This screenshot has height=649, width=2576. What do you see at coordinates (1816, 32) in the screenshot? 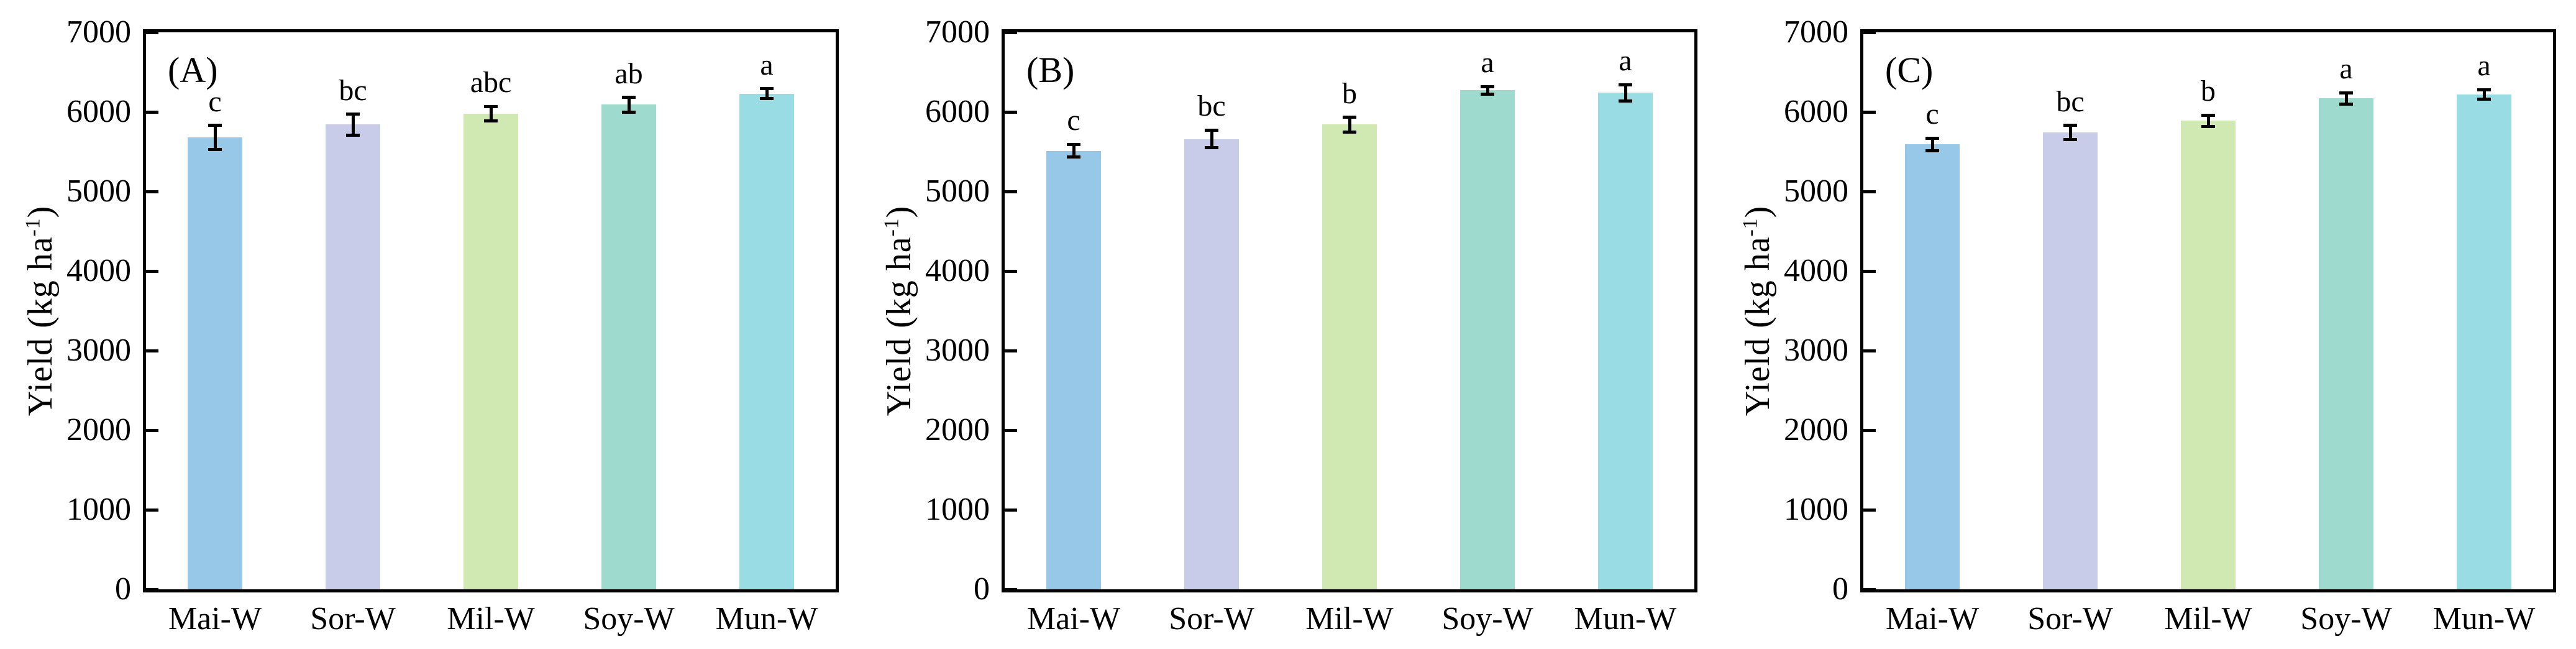
I see `y-tick-label: 7000` at bounding box center [1816, 32].